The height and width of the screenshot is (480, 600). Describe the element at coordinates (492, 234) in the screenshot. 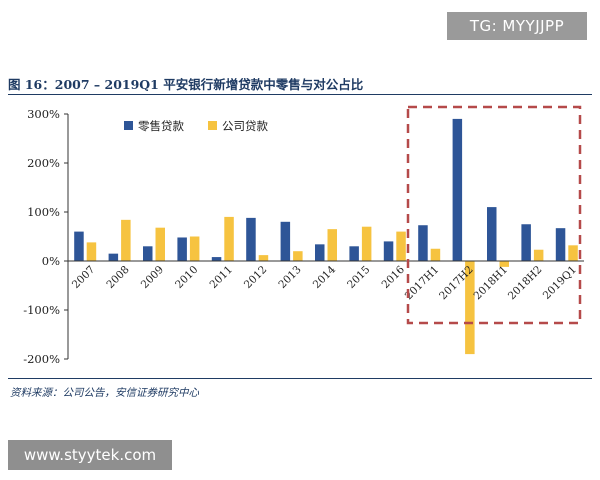

I see `retail-bar-2018H1` at that location.